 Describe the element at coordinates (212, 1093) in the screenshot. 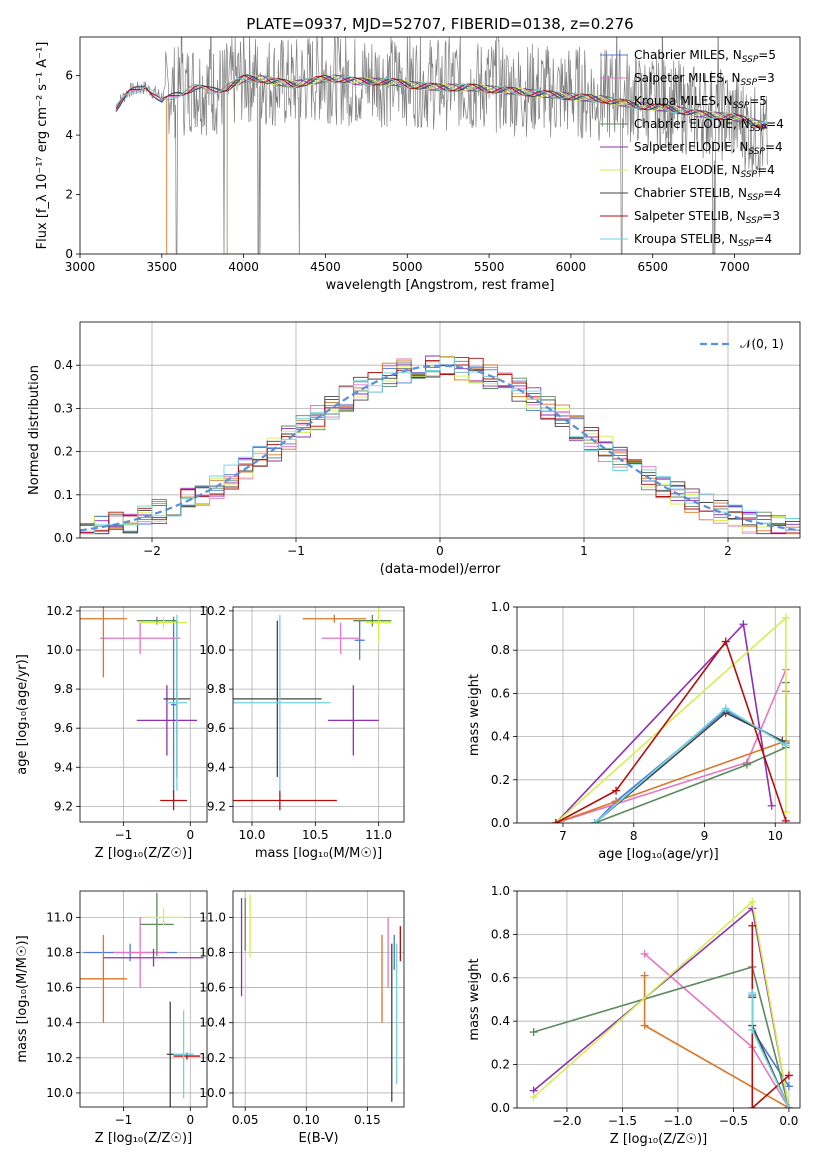

I see `mass_vs_ebv-ytick-label: 10.0` at that location.